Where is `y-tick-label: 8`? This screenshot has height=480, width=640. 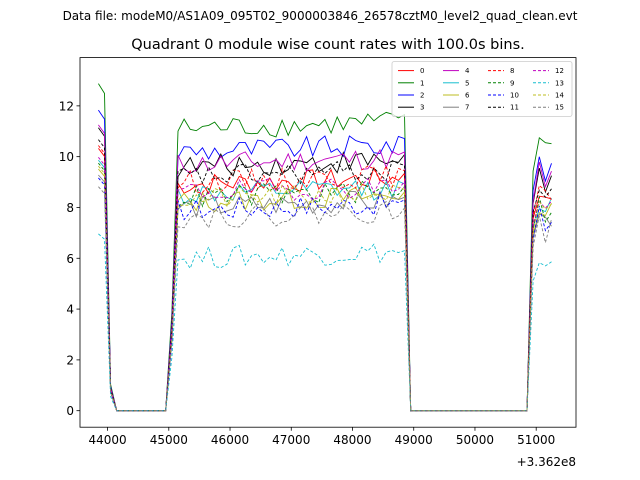 y-tick-label: 8 is located at coordinates (70, 208).